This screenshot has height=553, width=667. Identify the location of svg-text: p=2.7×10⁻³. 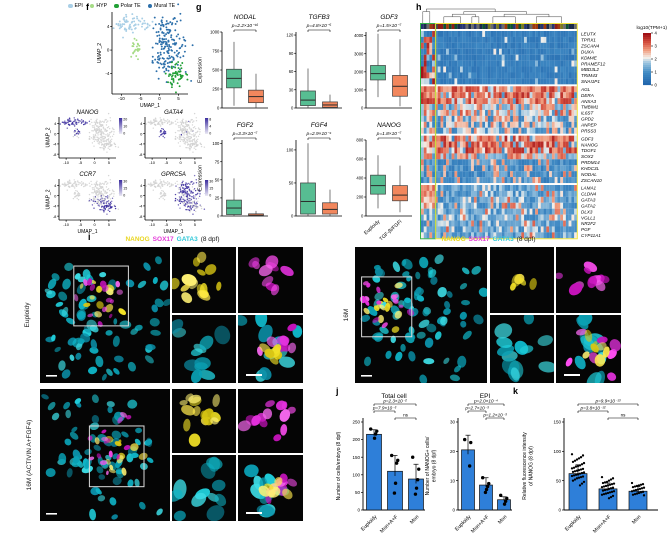
(476, 408).